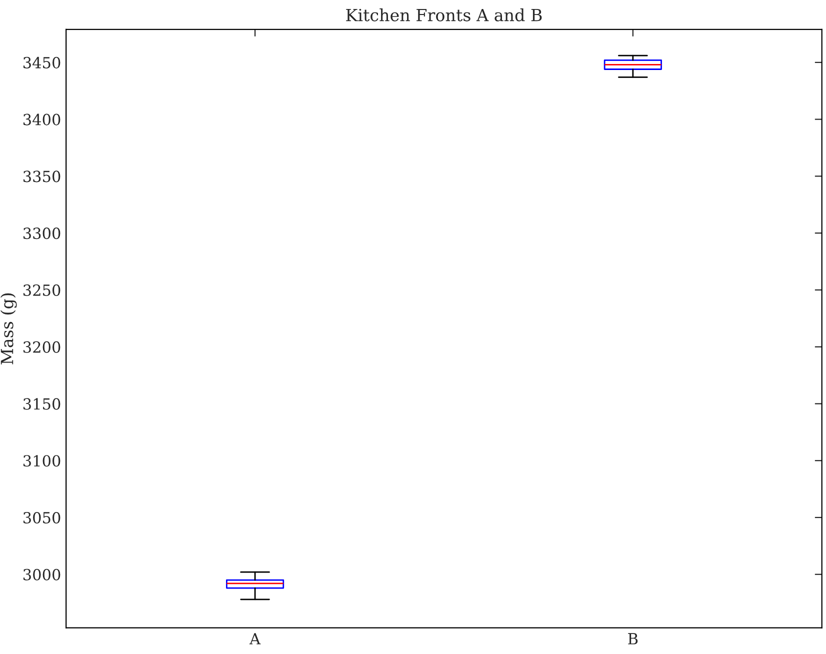 The height and width of the screenshot is (654, 826). What do you see at coordinates (42, 461) in the screenshot?
I see `y-tick-label: 3100` at bounding box center [42, 461].